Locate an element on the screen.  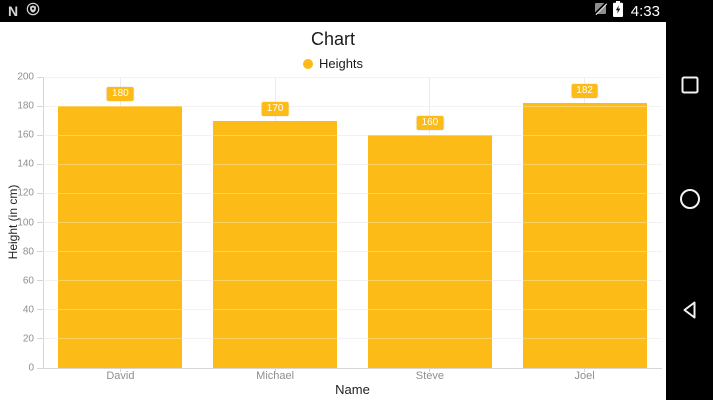
home-button is located at coordinates (690, 199).